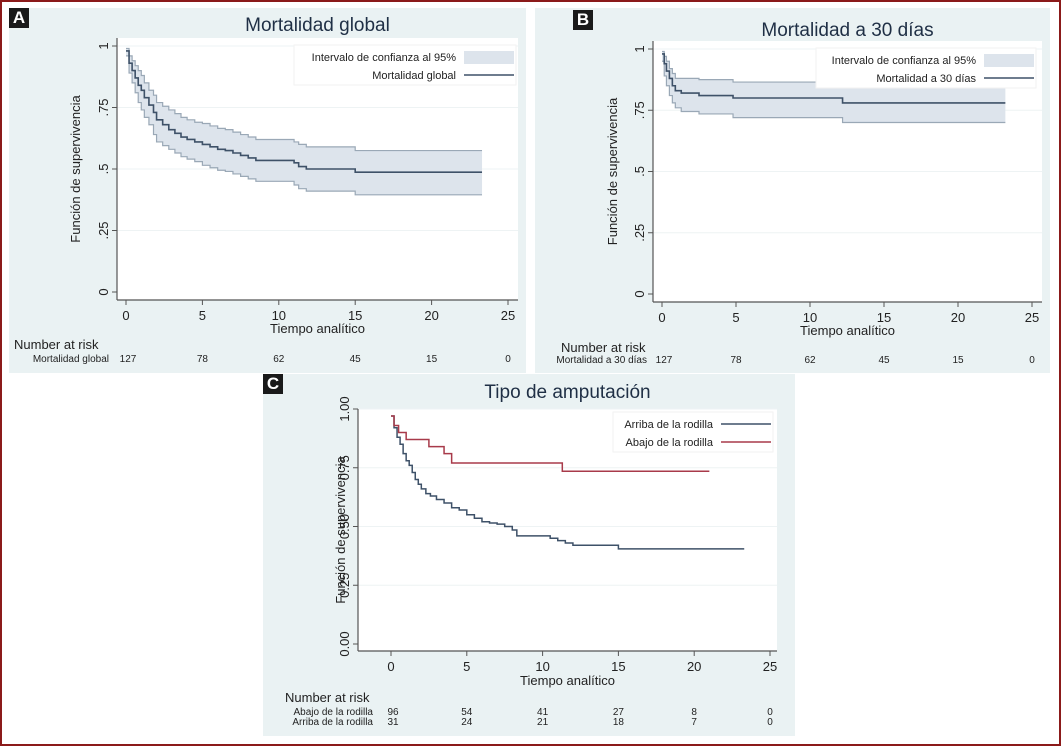 Image resolution: width=1061 pixels, height=746 pixels. I want to click on panel-label-b: B, so click(583, 20).